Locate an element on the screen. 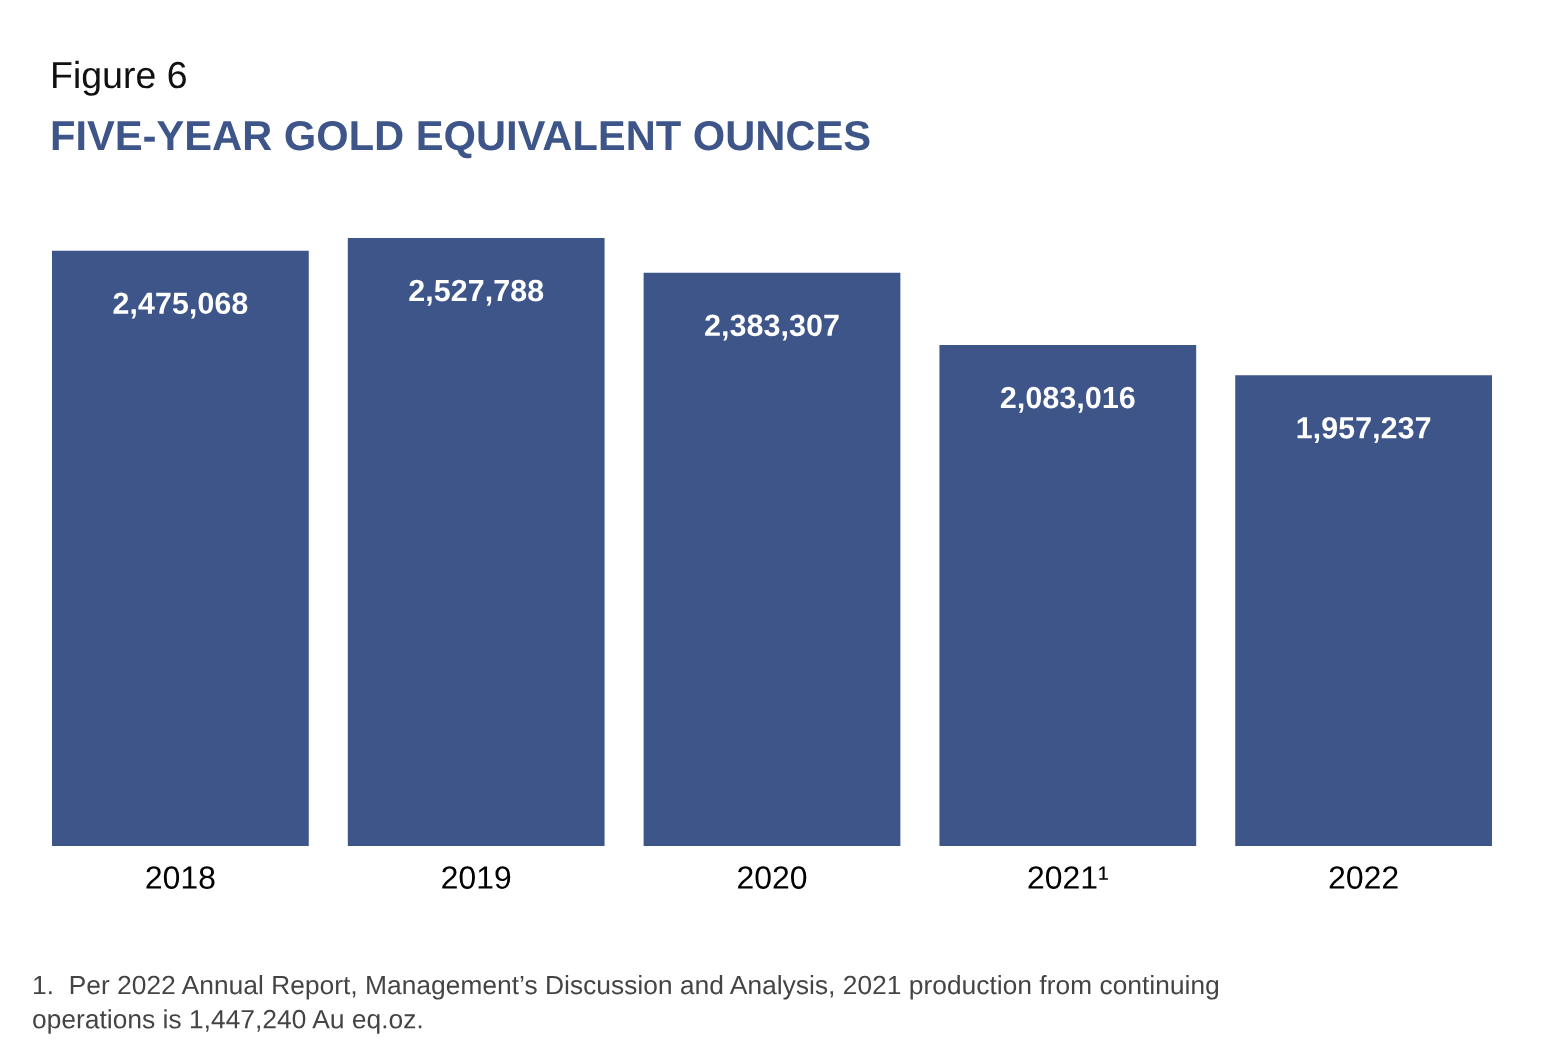 The width and height of the screenshot is (1547, 1060). data-label: 1,957,237 is located at coordinates (1364, 430).